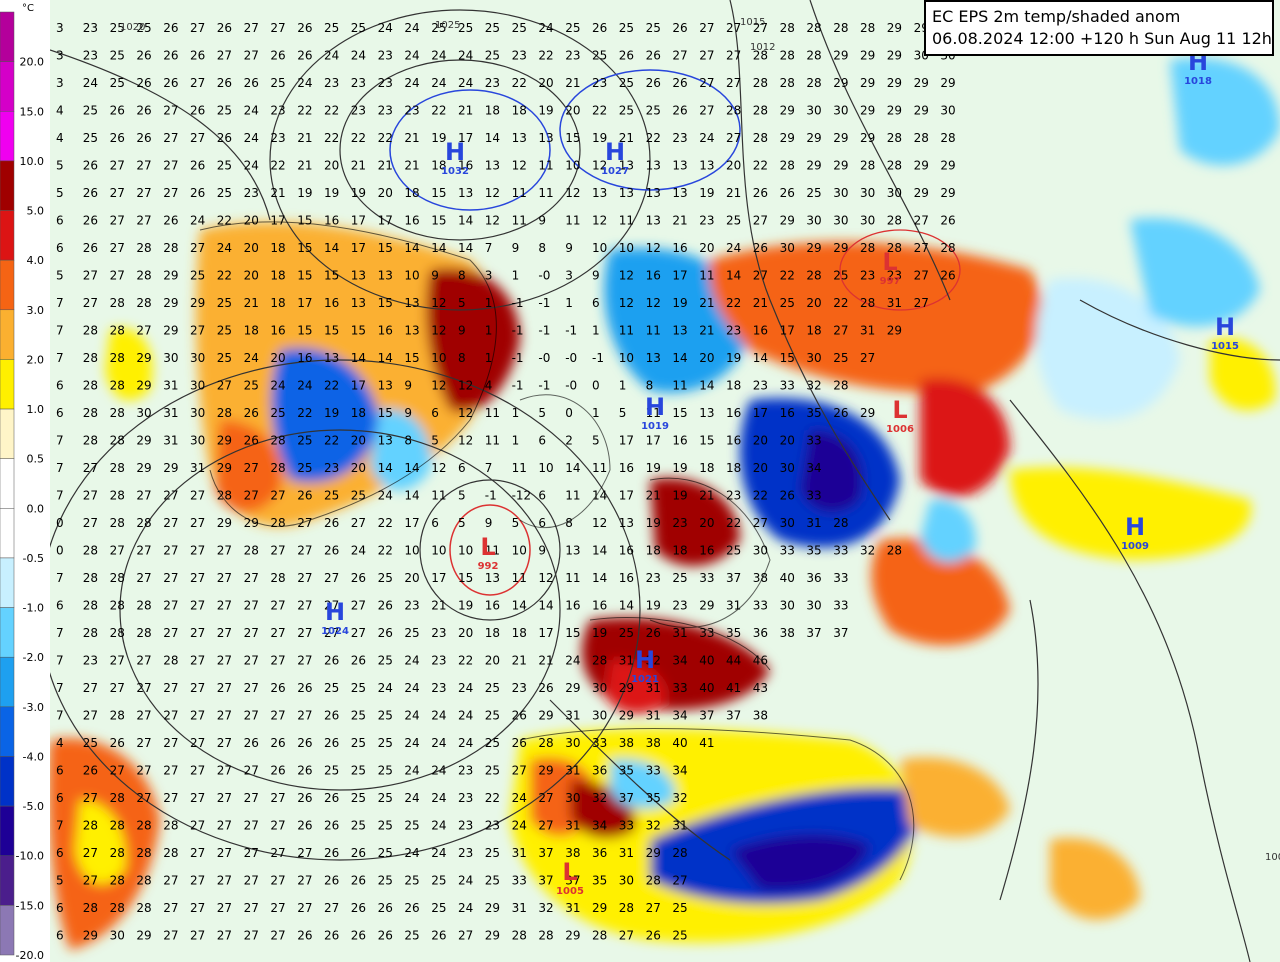 The image size is (1280, 962). What do you see at coordinates (813, 468) in the screenshot?
I see `grid-value: 34` at bounding box center [813, 468].